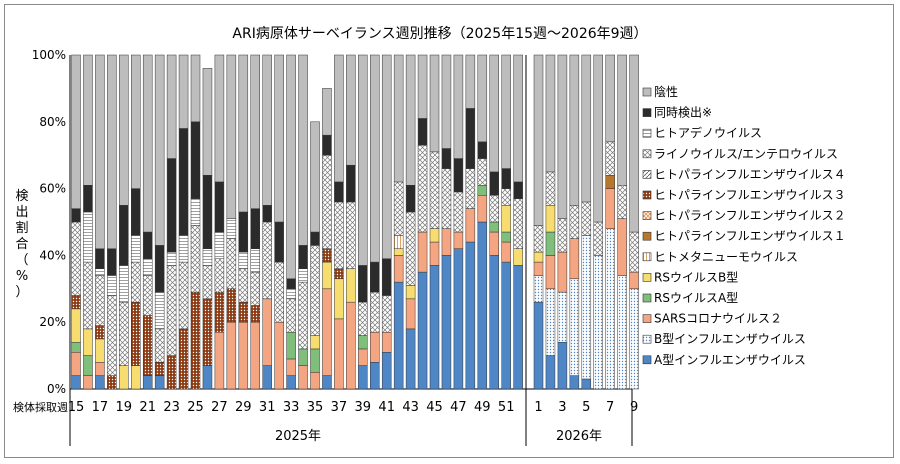  What do you see at coordinates (538, 407) in the screenshot?
I see `x-tick-label: 1` at bounding box center [538, 407].